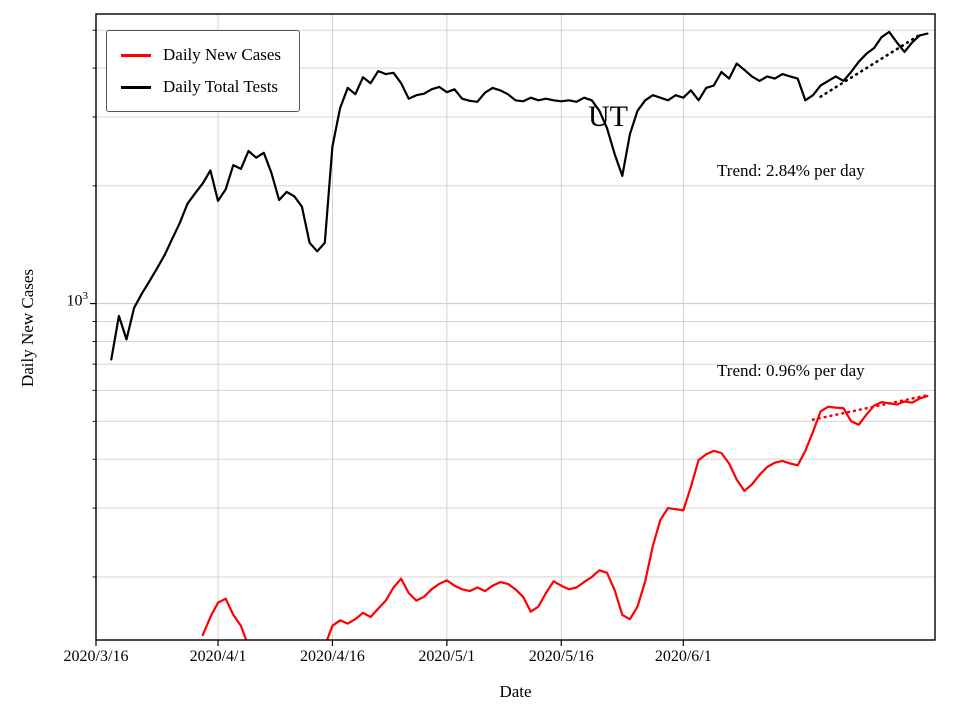  What do you see at coordinates (27, 328) in the screenshot?
I see `y-axis-label: Daily New Cases` at bounding box center [27, 328].